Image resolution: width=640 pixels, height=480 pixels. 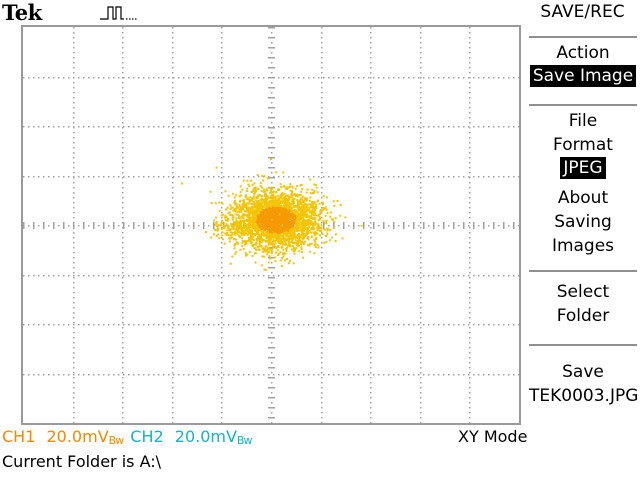 What do you see at coordinates (583, 316) in the screenshot?
I see `select-folder-line-2: Folder` at bounding box center [583, 316].